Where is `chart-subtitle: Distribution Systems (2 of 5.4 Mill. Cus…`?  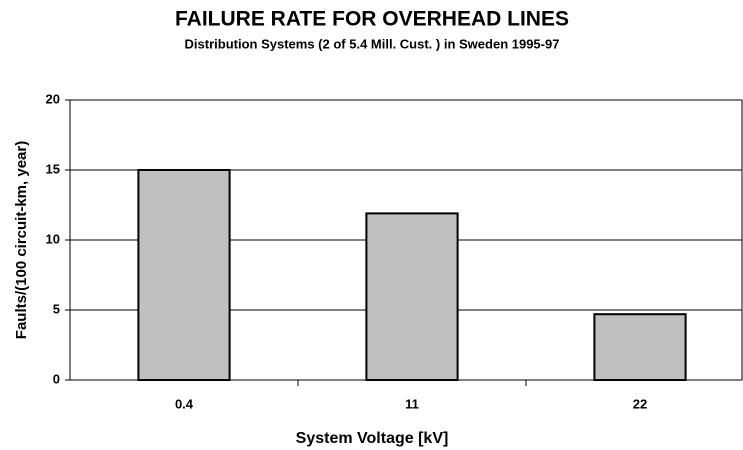 chart-subtitle: Distribution Systems (2 of 5.4 Mill. Cus… is located at coordinates (372, 43).